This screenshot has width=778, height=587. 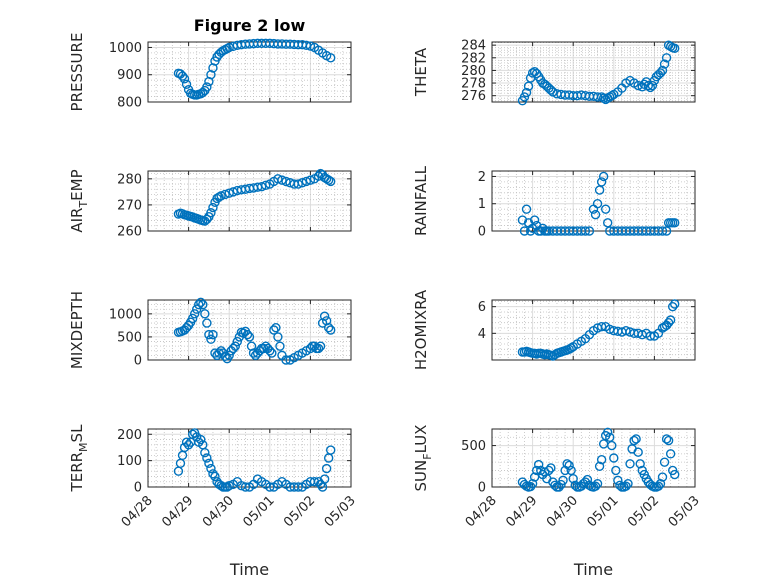 What do you see at coordinates (643, 511) in the screenshot?
I see `x-tick-label: 05/02` at bounding box center [643, 511].